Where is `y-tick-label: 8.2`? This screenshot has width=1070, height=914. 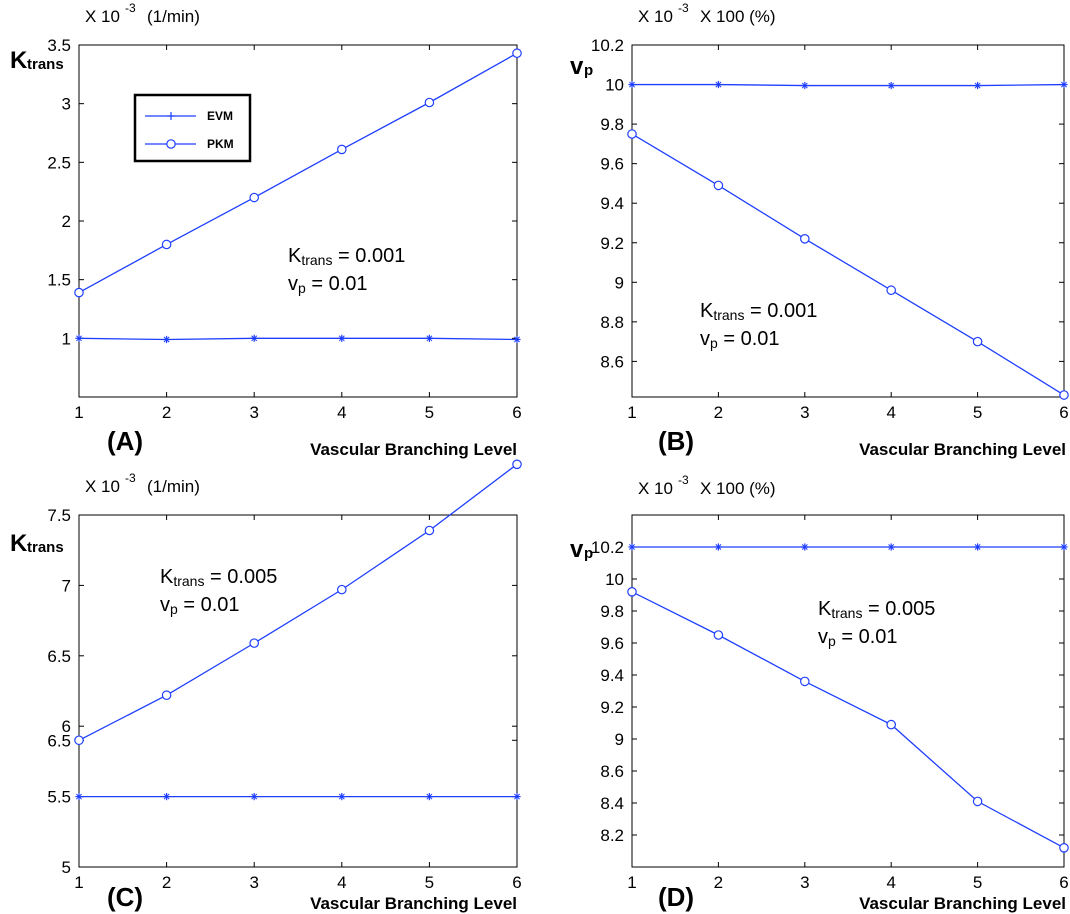
y-tick-label: 8.2 is located at coordinates (612, 835).